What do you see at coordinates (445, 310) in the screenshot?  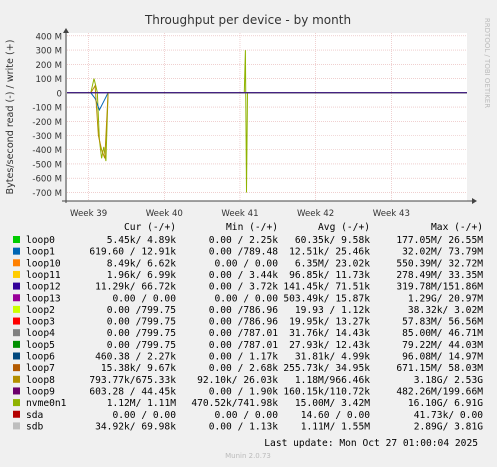 I see `legend-max: 38.32k/ 3.02M` at bounding box center [445, 310].